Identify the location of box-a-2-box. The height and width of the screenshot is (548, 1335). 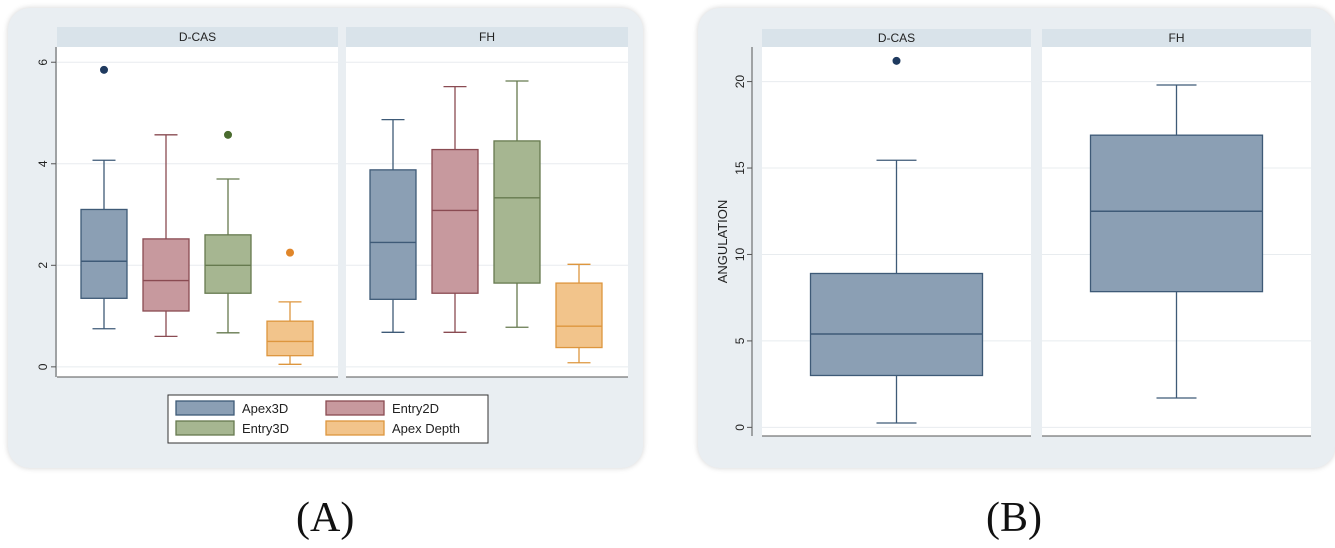
(228, 264).